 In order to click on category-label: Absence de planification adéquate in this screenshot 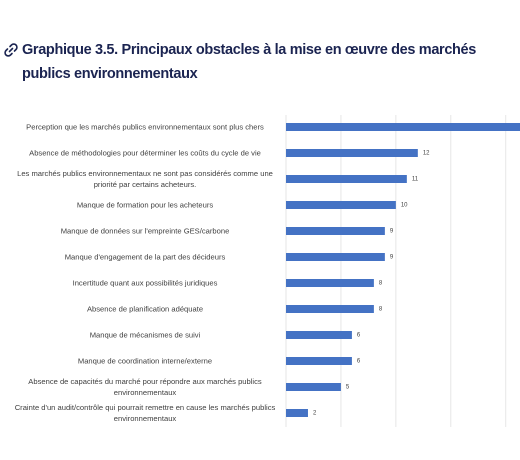, I will do `click(145, 309)`.